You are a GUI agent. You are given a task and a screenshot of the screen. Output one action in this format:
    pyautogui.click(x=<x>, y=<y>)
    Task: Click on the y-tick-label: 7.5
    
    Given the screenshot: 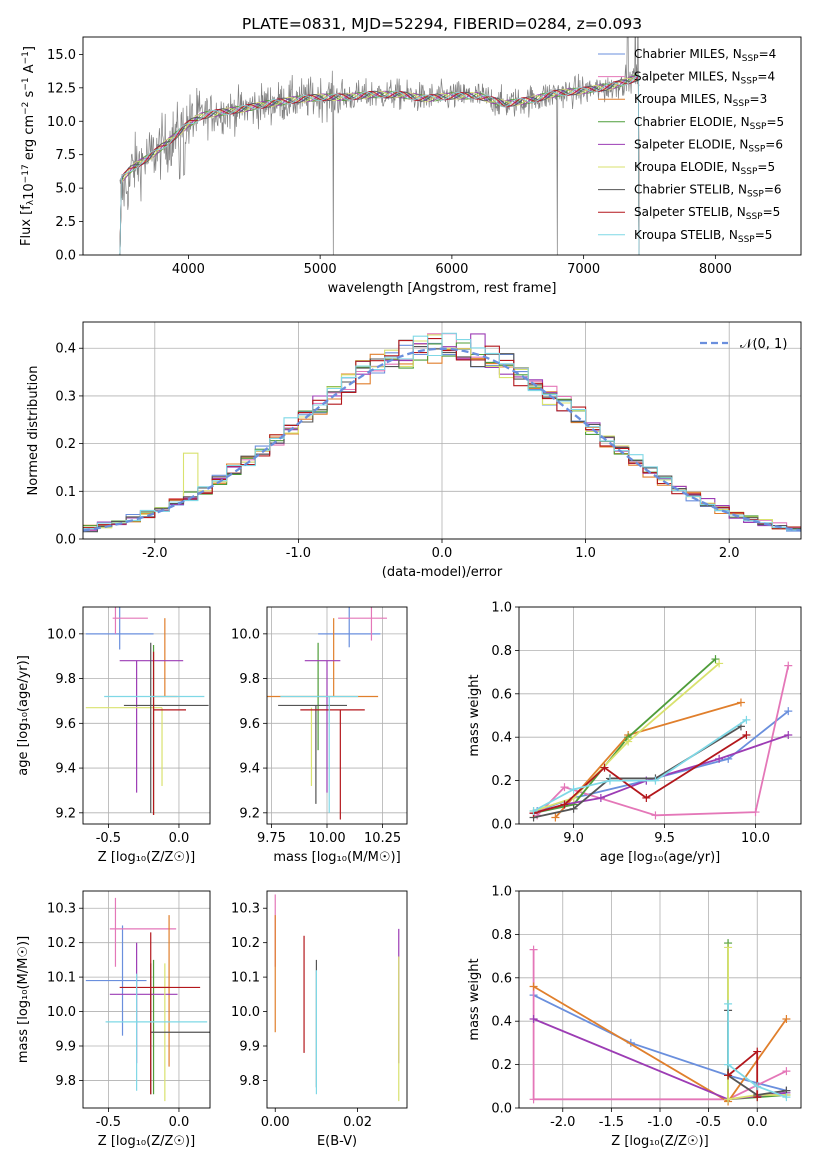 What is the action you would take?
    pyautogui.click(x=65, y=155)
    